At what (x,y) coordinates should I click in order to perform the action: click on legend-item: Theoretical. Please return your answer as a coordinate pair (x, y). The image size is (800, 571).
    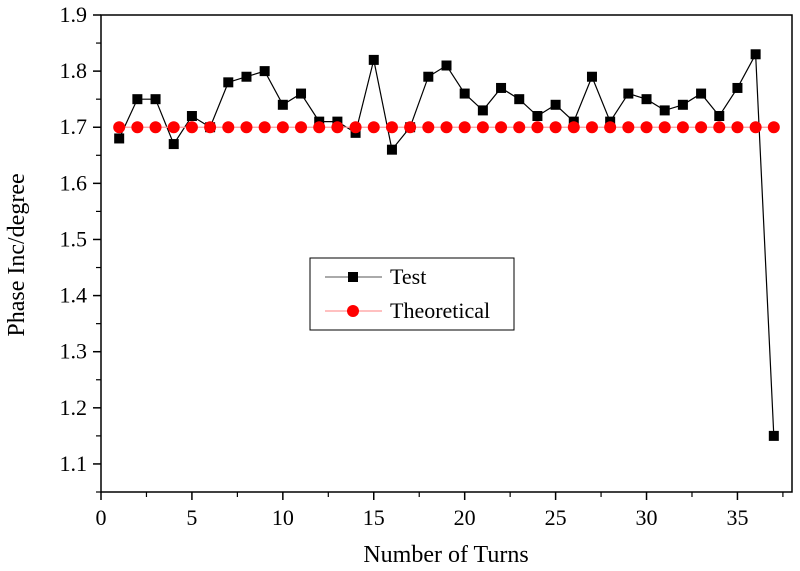
    Looking at the image, I should click on (407, 310).